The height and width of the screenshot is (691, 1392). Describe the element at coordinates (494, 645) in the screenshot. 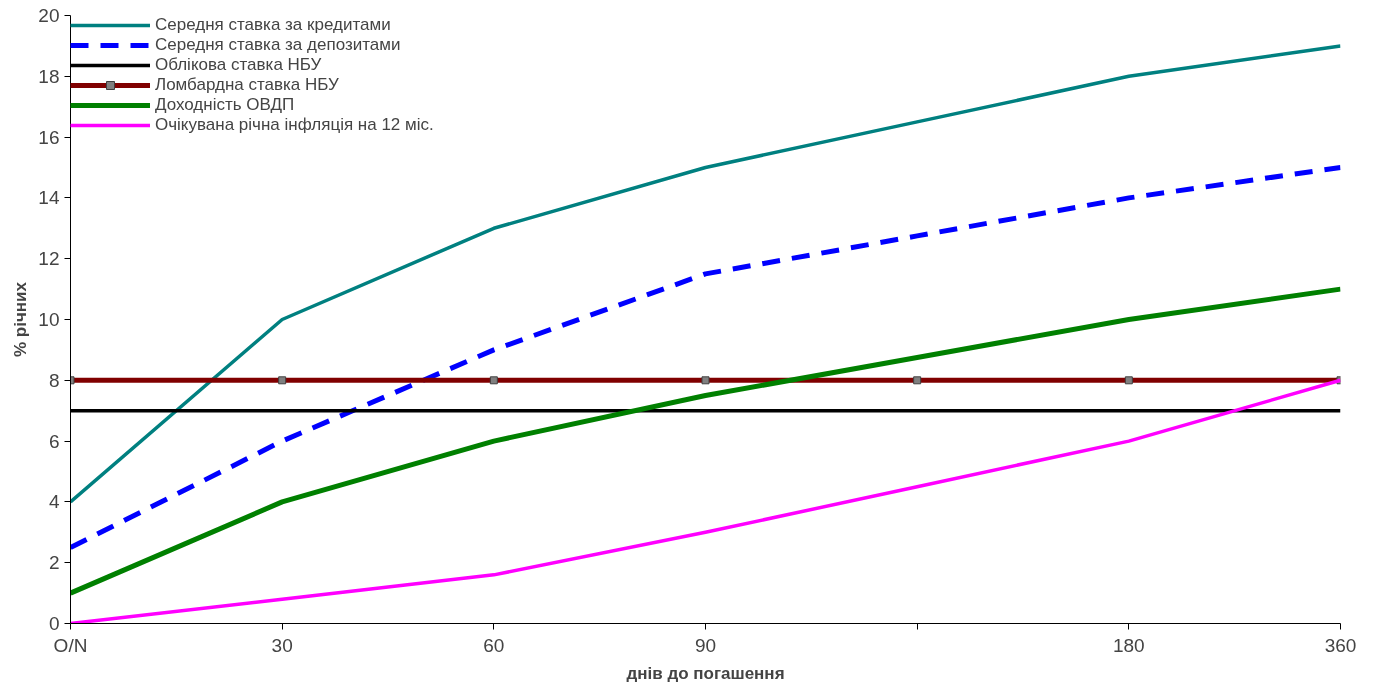

I see `x-tick-label: 60` at that location.